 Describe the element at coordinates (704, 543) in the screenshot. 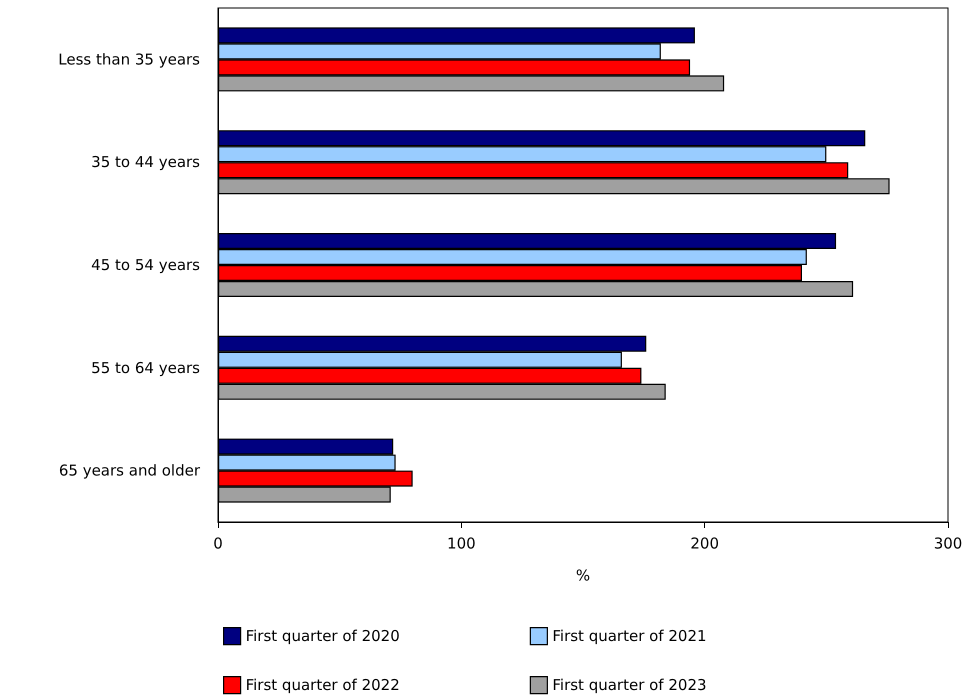

I see `x-tick-label: 200` at that location.